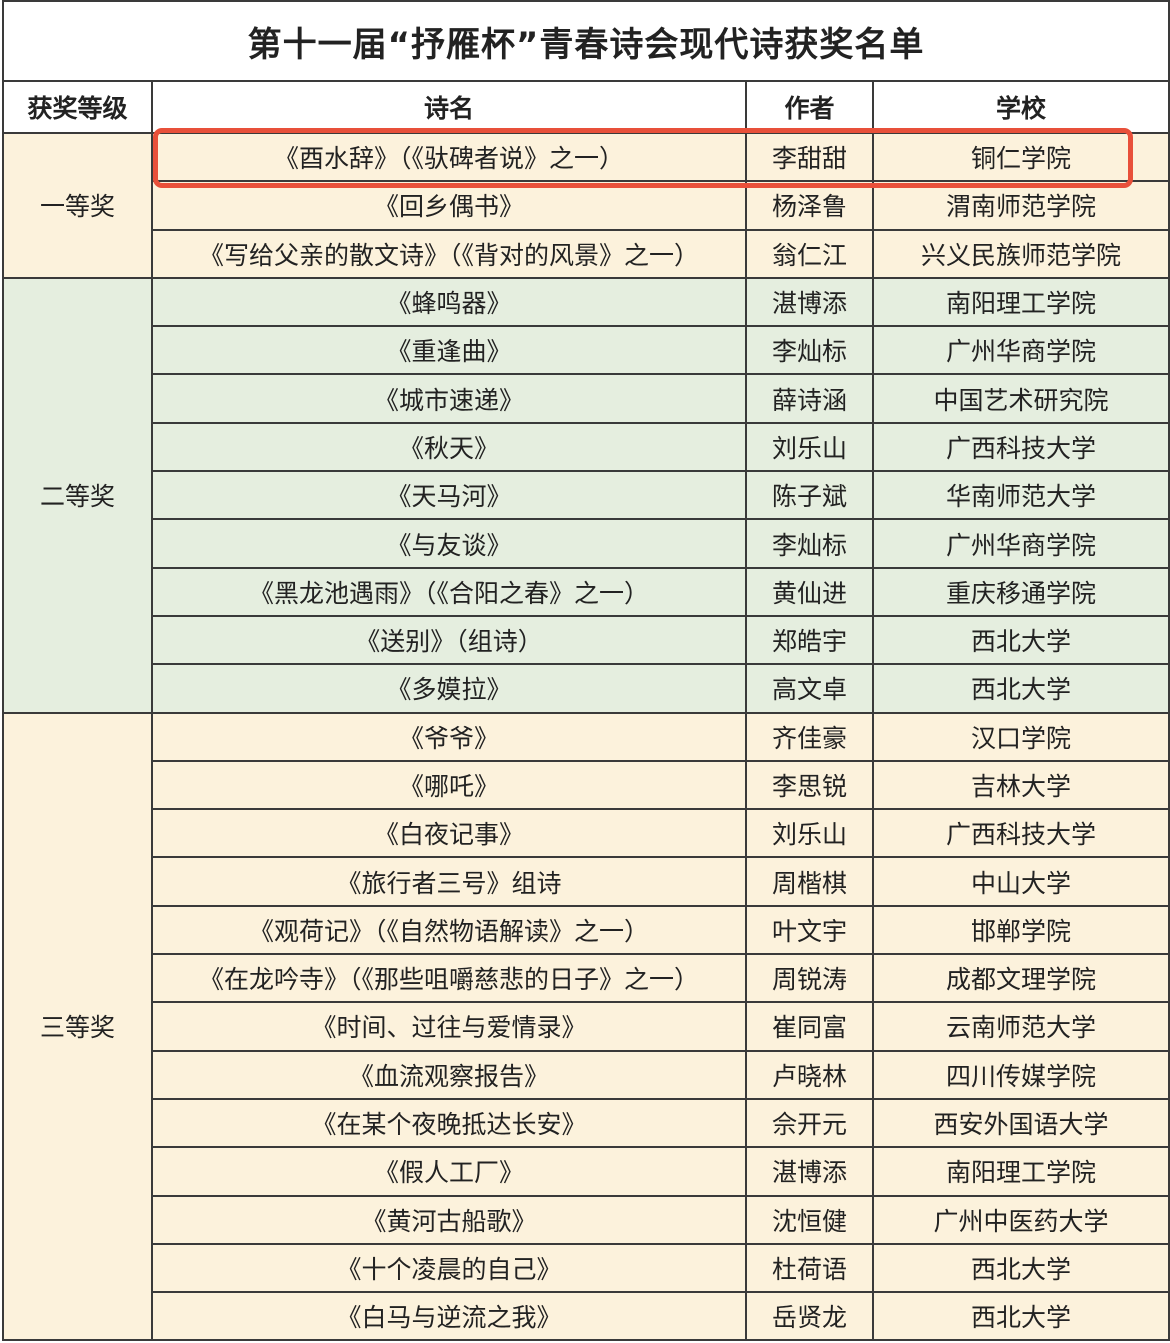  Describe the element at coordinates (586, 930) in the screenshot. I see `table-row: 《观荷记》（《自然物语解读》之一） 叶文宇 邯郸学院` at that location.